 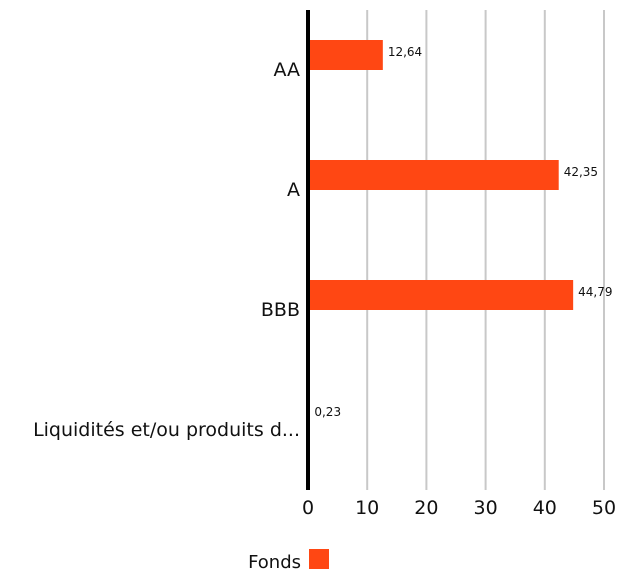 I want to click on legend: Fonds, so click(x=288, y=560).